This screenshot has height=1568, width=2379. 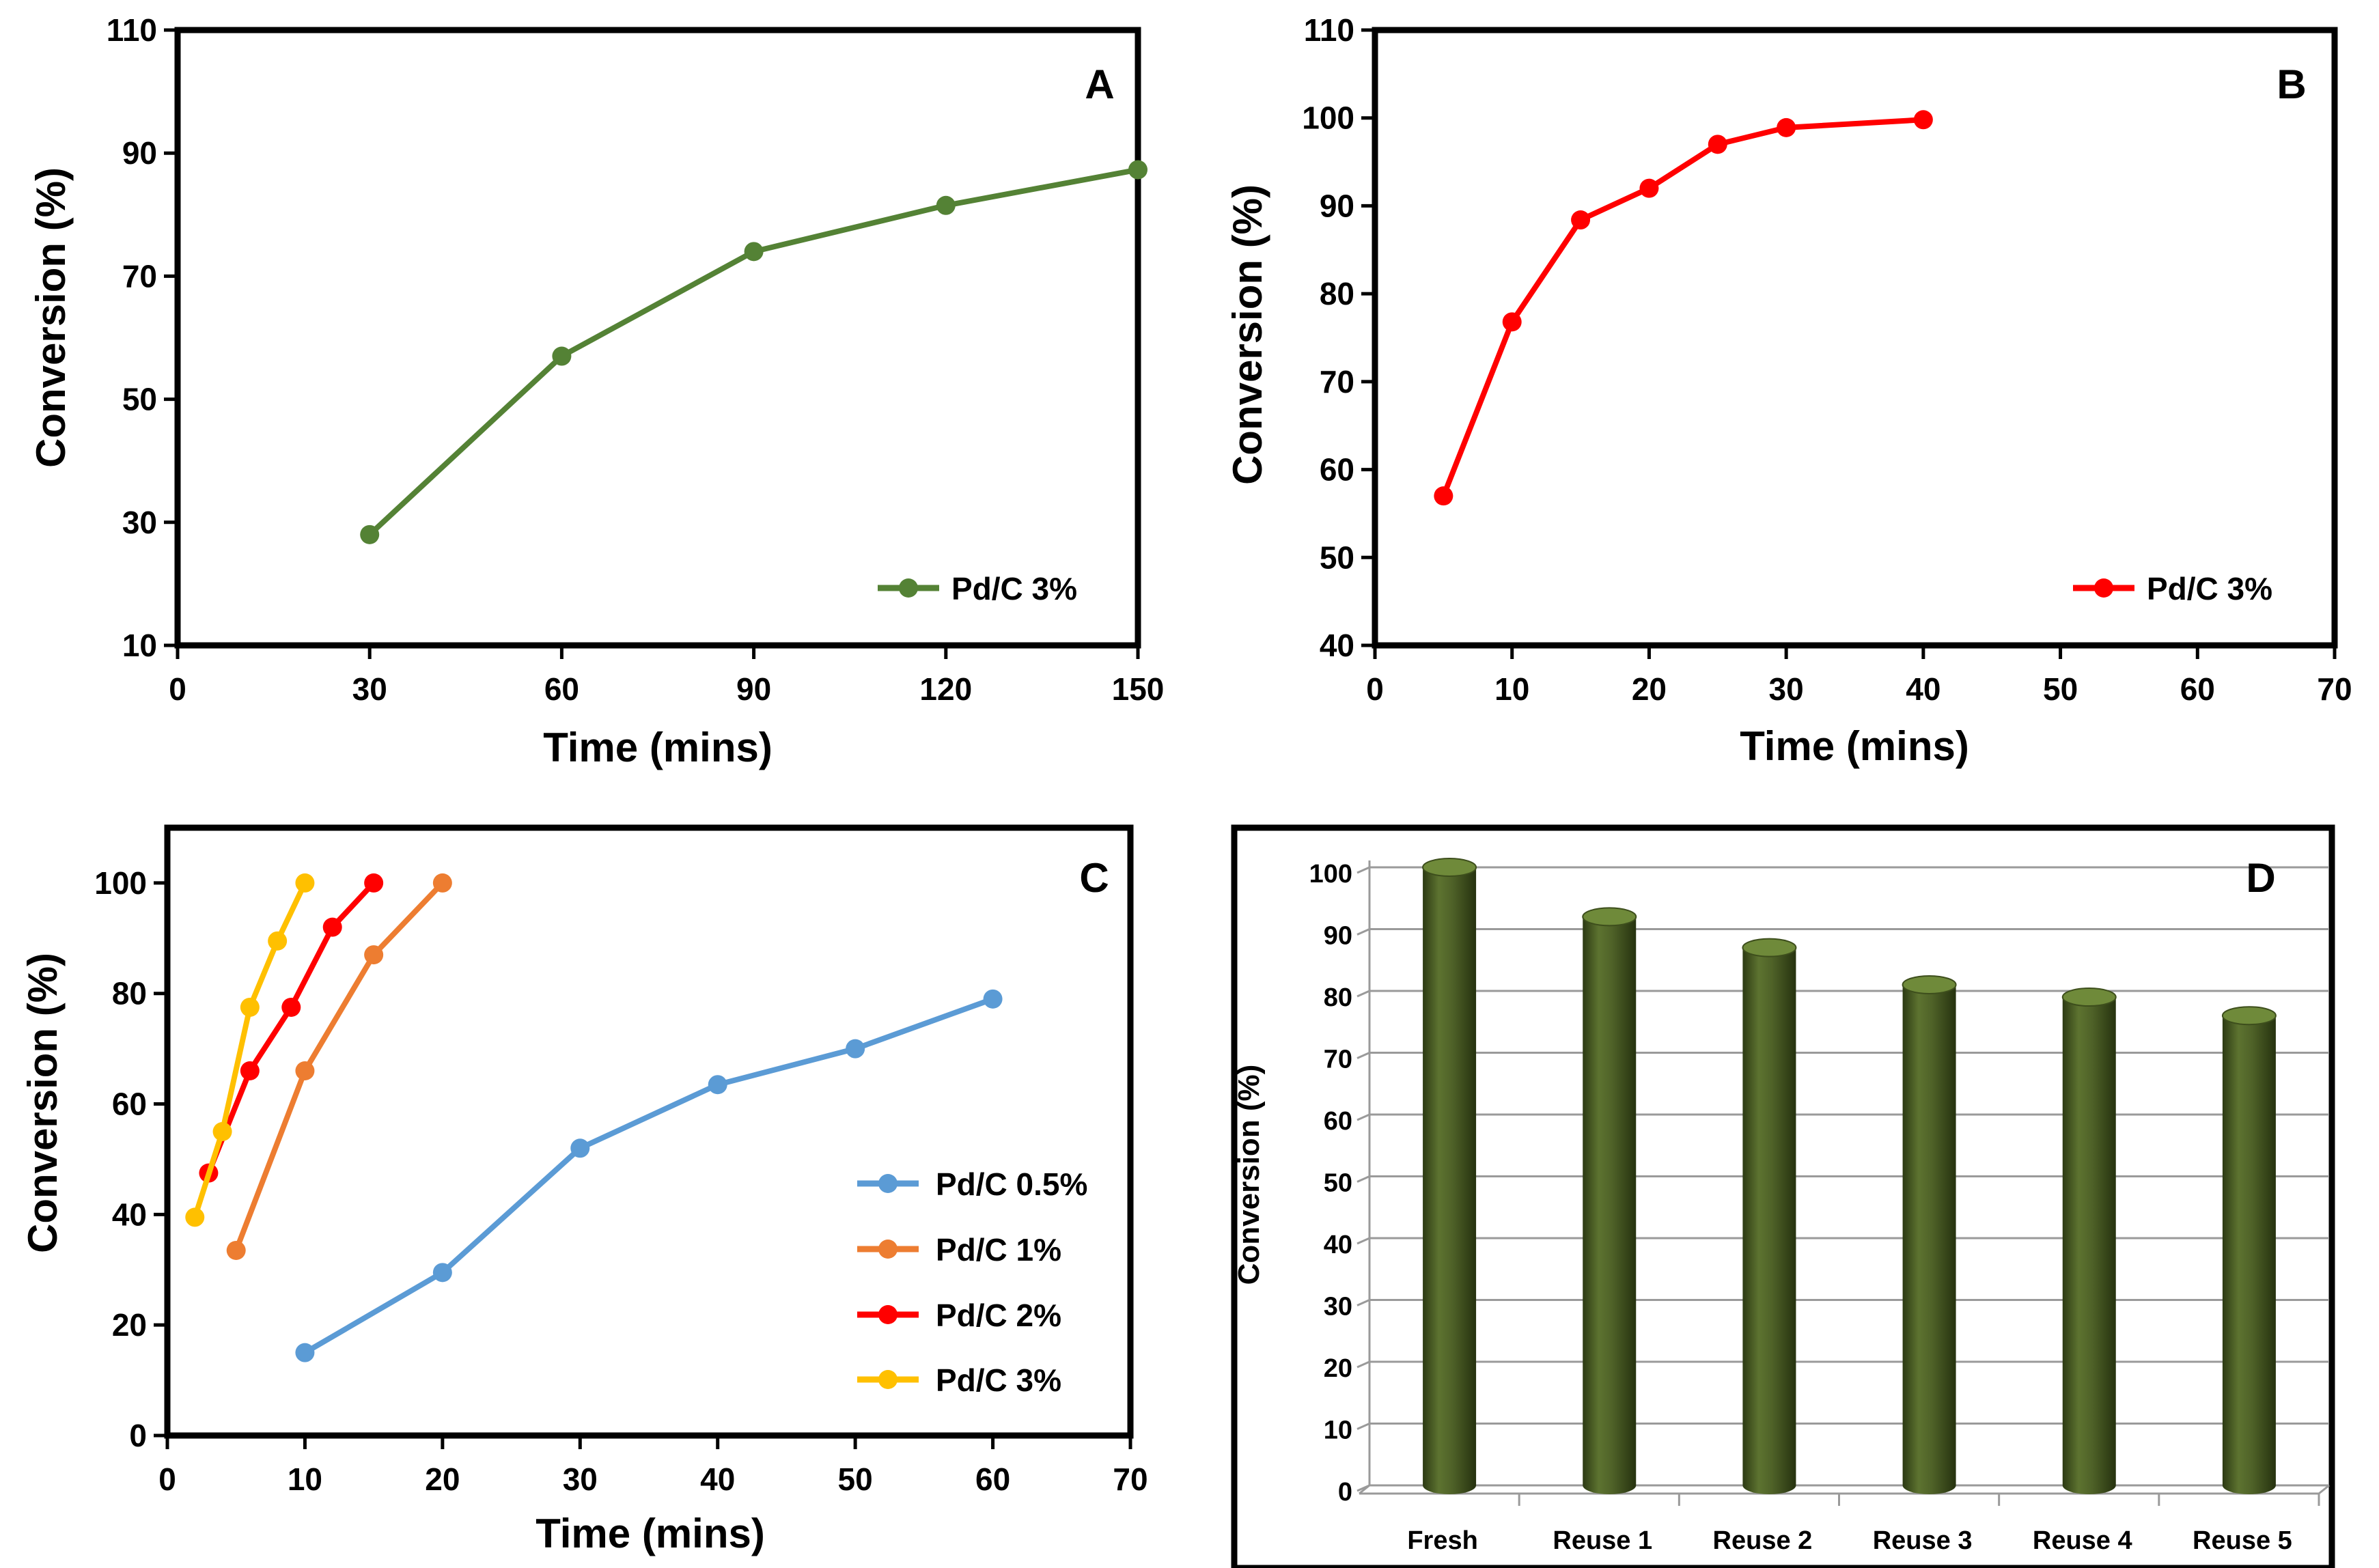 I want to click on panel-a-ytick-labels: 10 30 50 70 90 110, so click(x=132, y=337).